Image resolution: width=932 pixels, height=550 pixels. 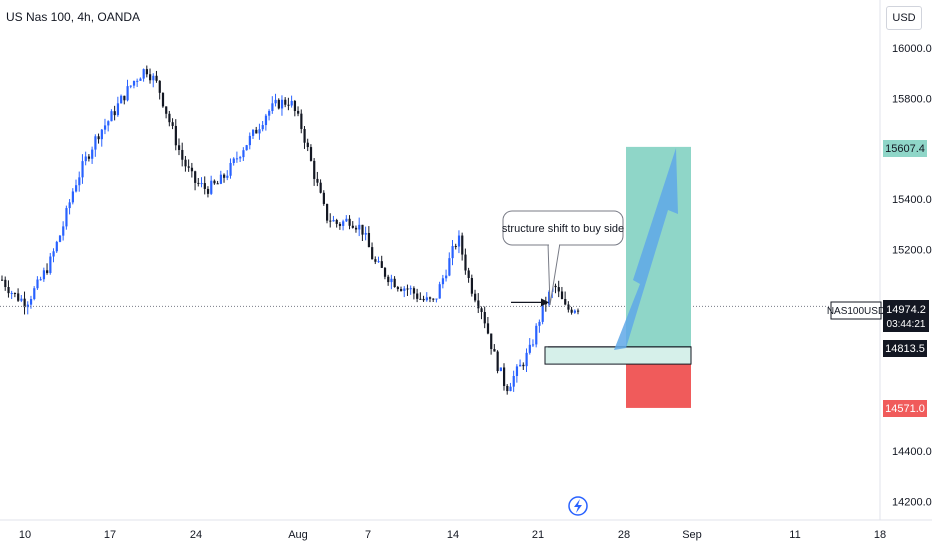 What do you see at coordinates (906, 324) in the screenshot?
I see `countdown-text: 03:44:21` at bounding box center [906, 324].